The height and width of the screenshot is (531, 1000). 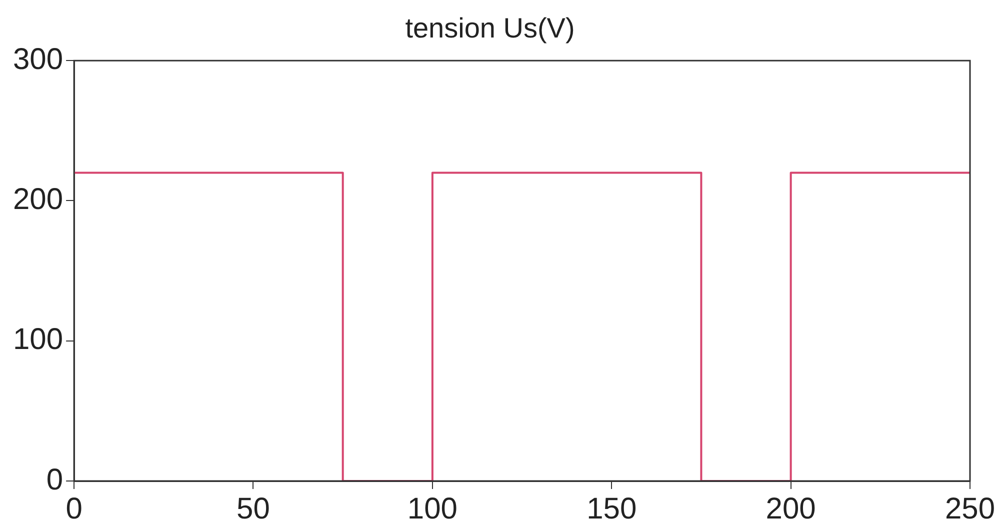 I want to click on x-tick-label: 100, so click(x=432, y=509).